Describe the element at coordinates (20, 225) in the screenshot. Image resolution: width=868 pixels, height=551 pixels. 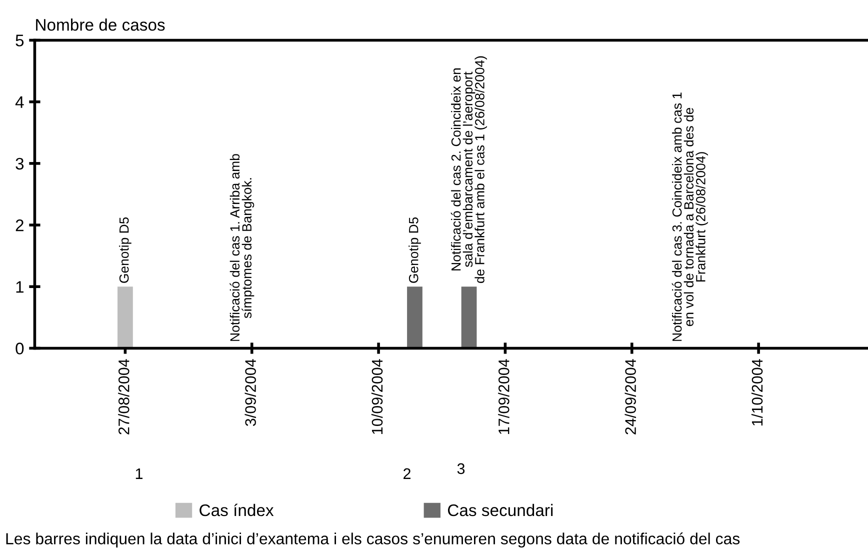
I see `y-tick-label: 2` at that location.